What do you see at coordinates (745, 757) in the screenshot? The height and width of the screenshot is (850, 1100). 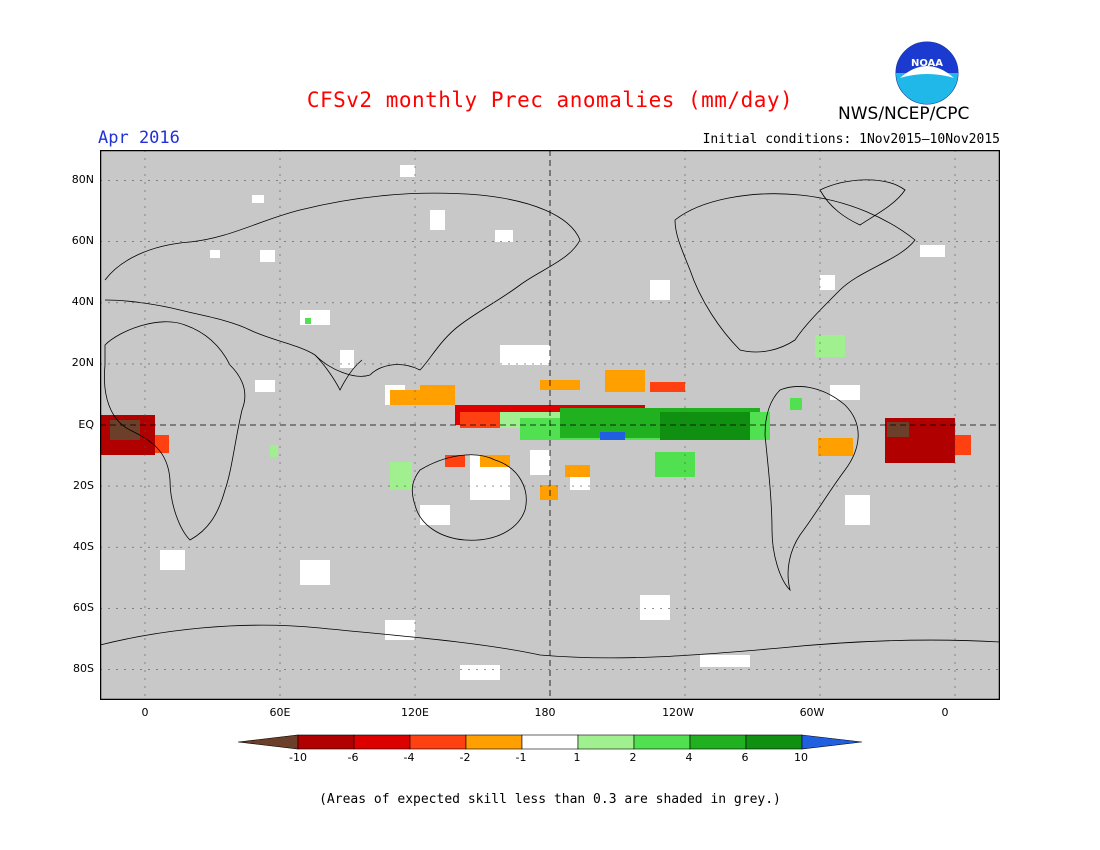 I see `legend-label: 6` at bounding box center [745, 757].